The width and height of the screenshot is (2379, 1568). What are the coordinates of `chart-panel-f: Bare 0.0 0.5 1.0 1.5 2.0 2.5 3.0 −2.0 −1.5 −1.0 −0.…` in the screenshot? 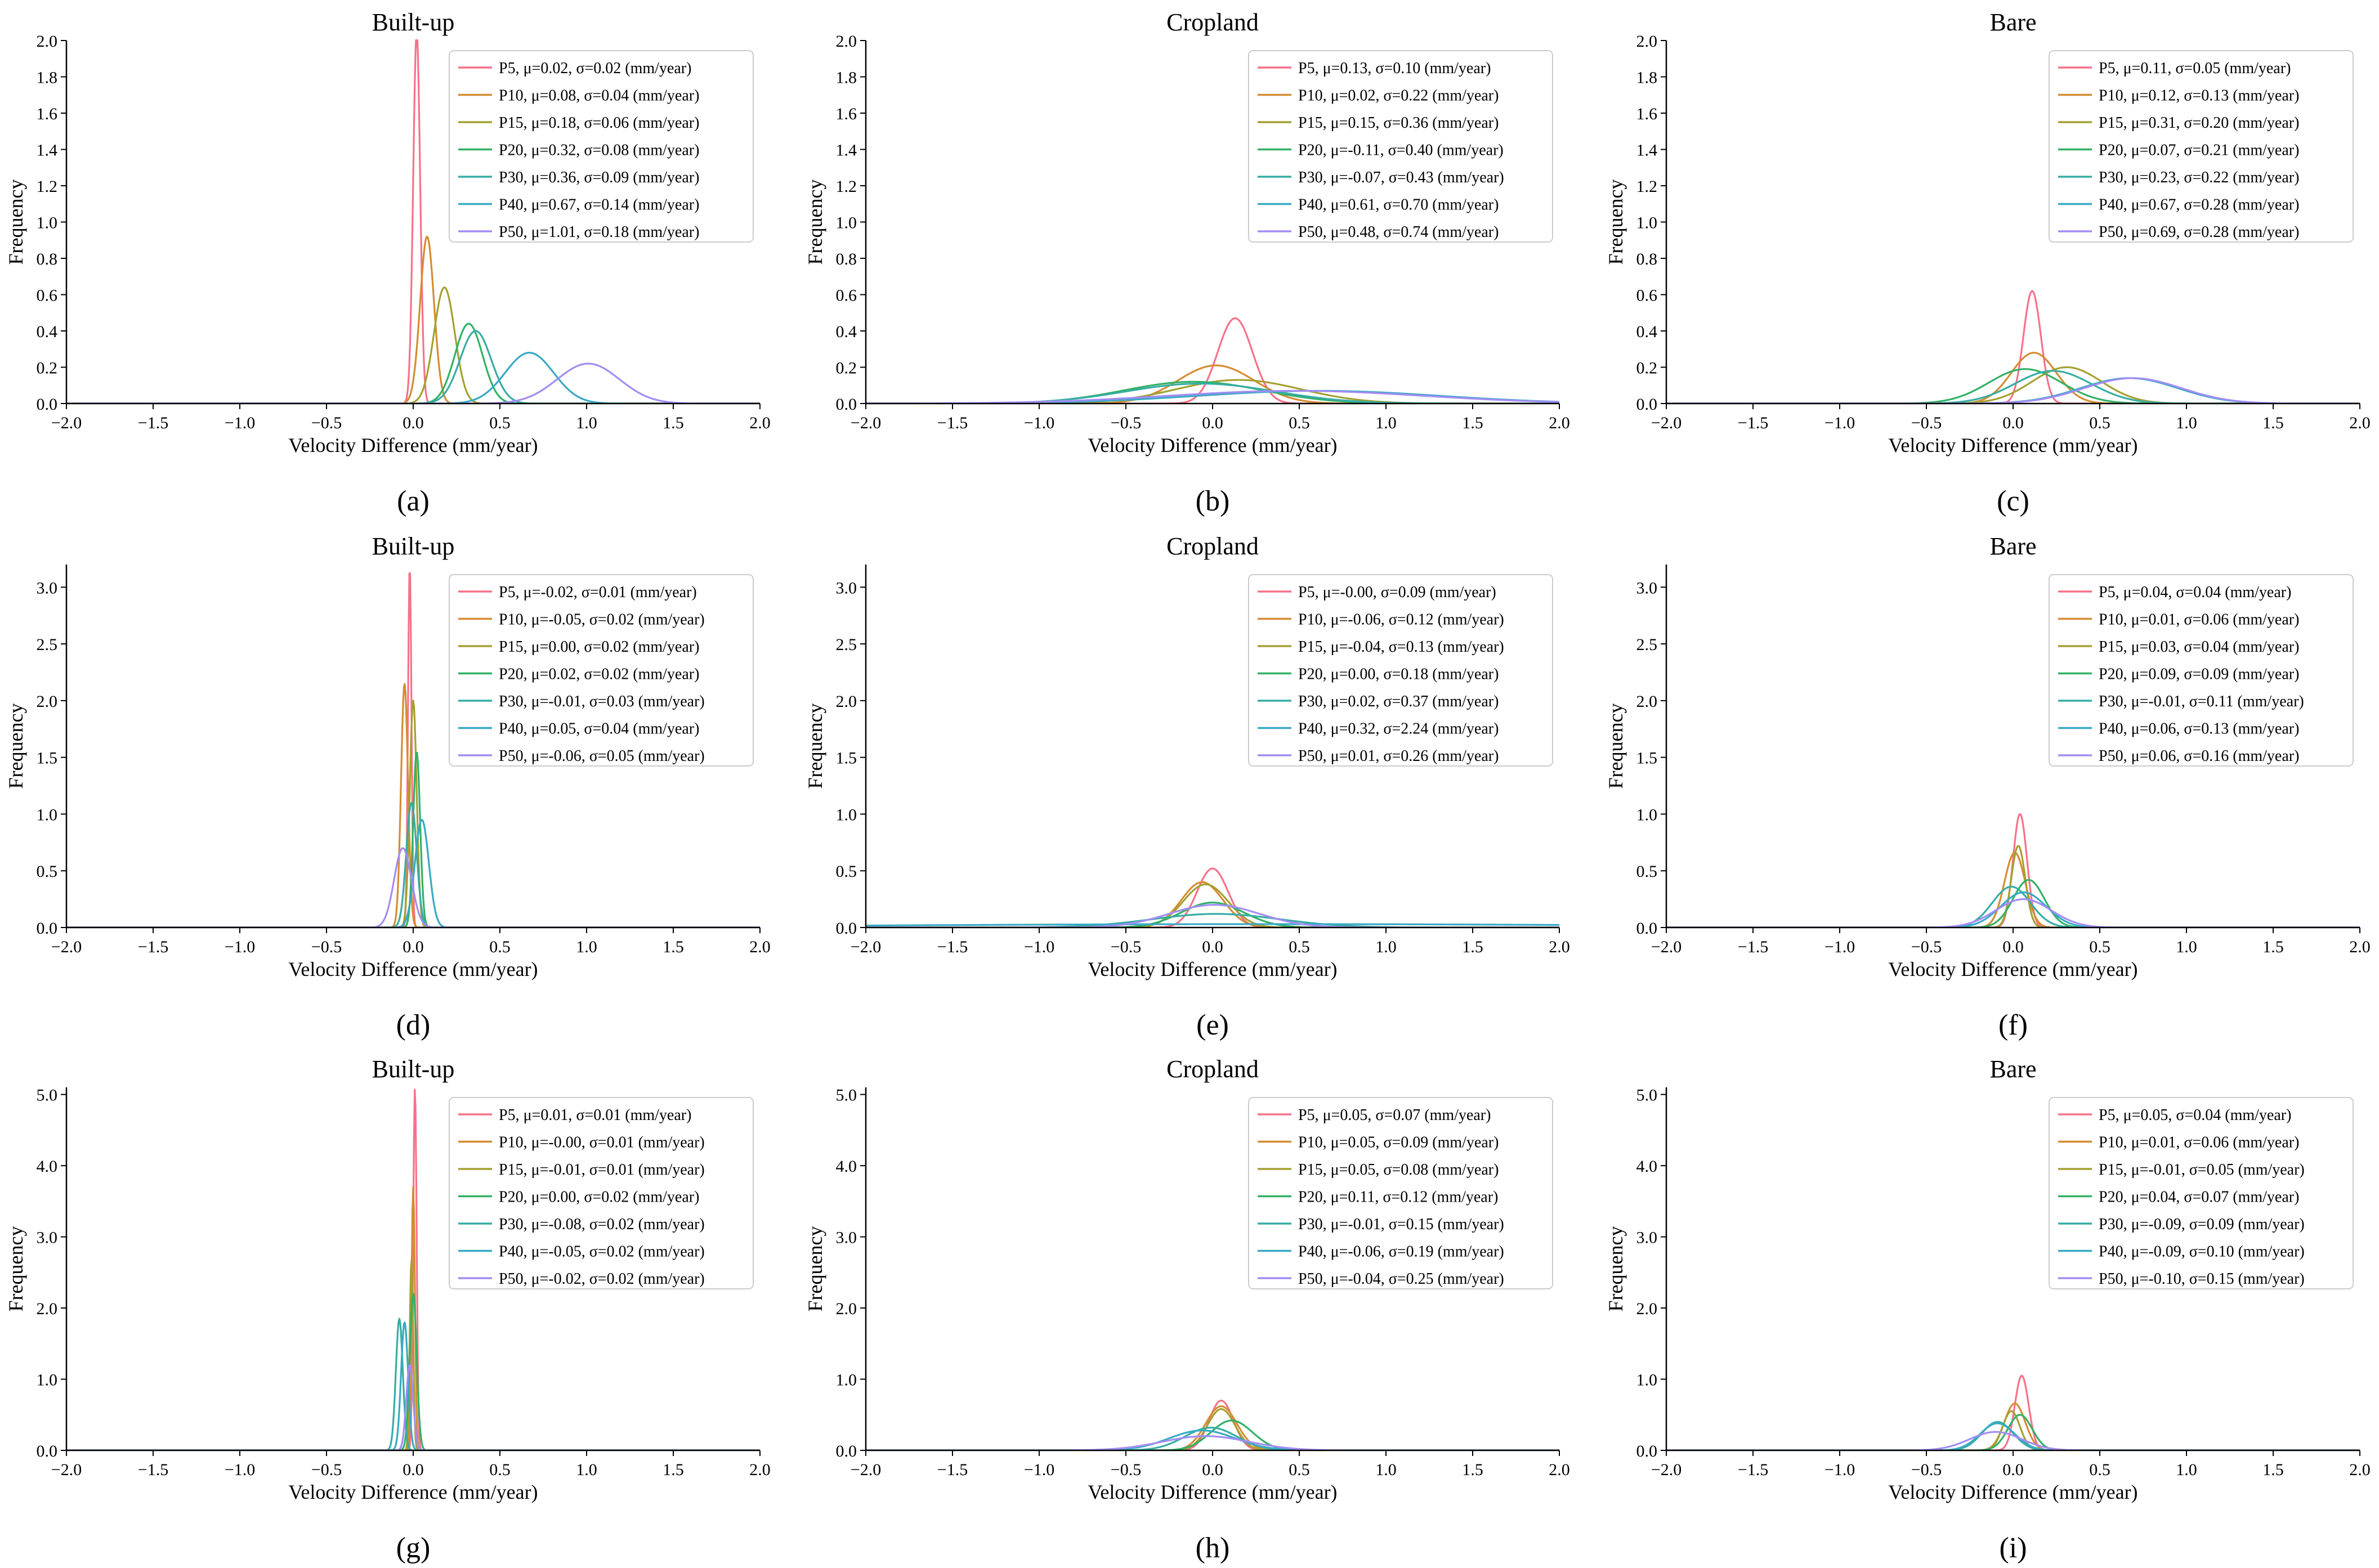 It's located at (1987, 786).